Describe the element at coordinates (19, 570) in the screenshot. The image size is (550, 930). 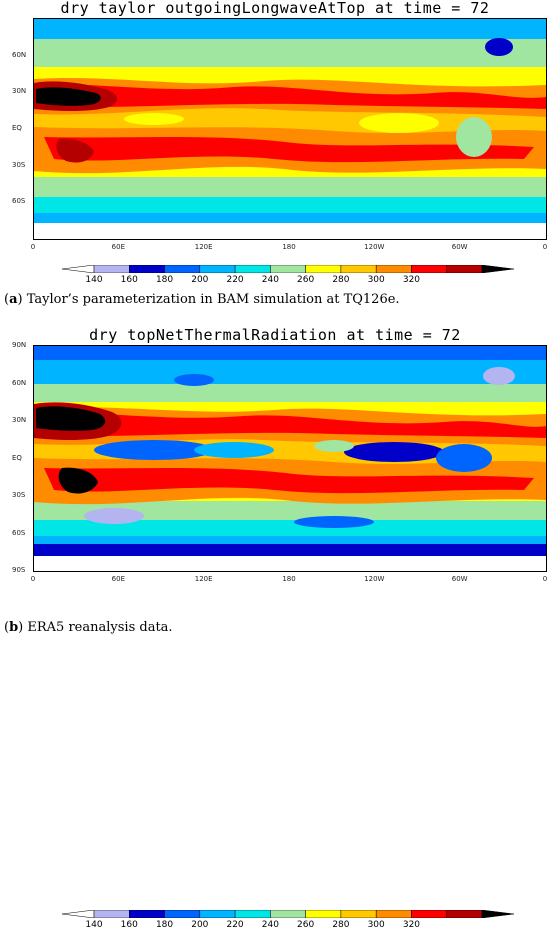
I see `lat-tick-label: 90S` at that location.